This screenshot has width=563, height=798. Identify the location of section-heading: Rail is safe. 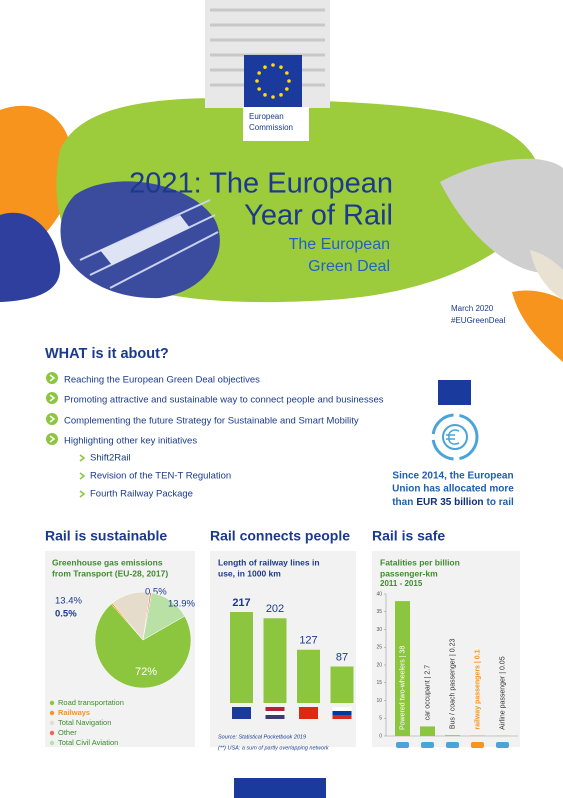
(408, 536).